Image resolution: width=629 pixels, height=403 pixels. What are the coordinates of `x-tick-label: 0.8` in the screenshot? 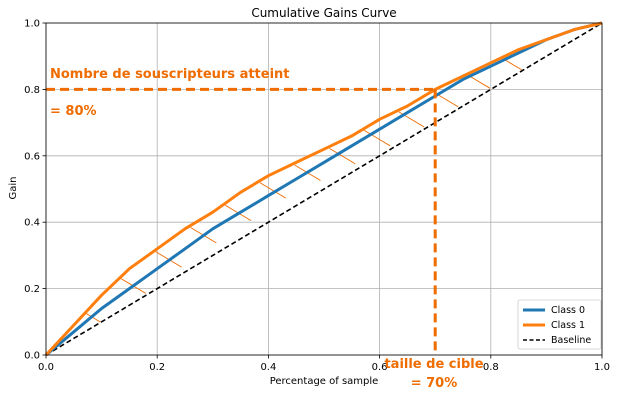 It's located at (491, 367).